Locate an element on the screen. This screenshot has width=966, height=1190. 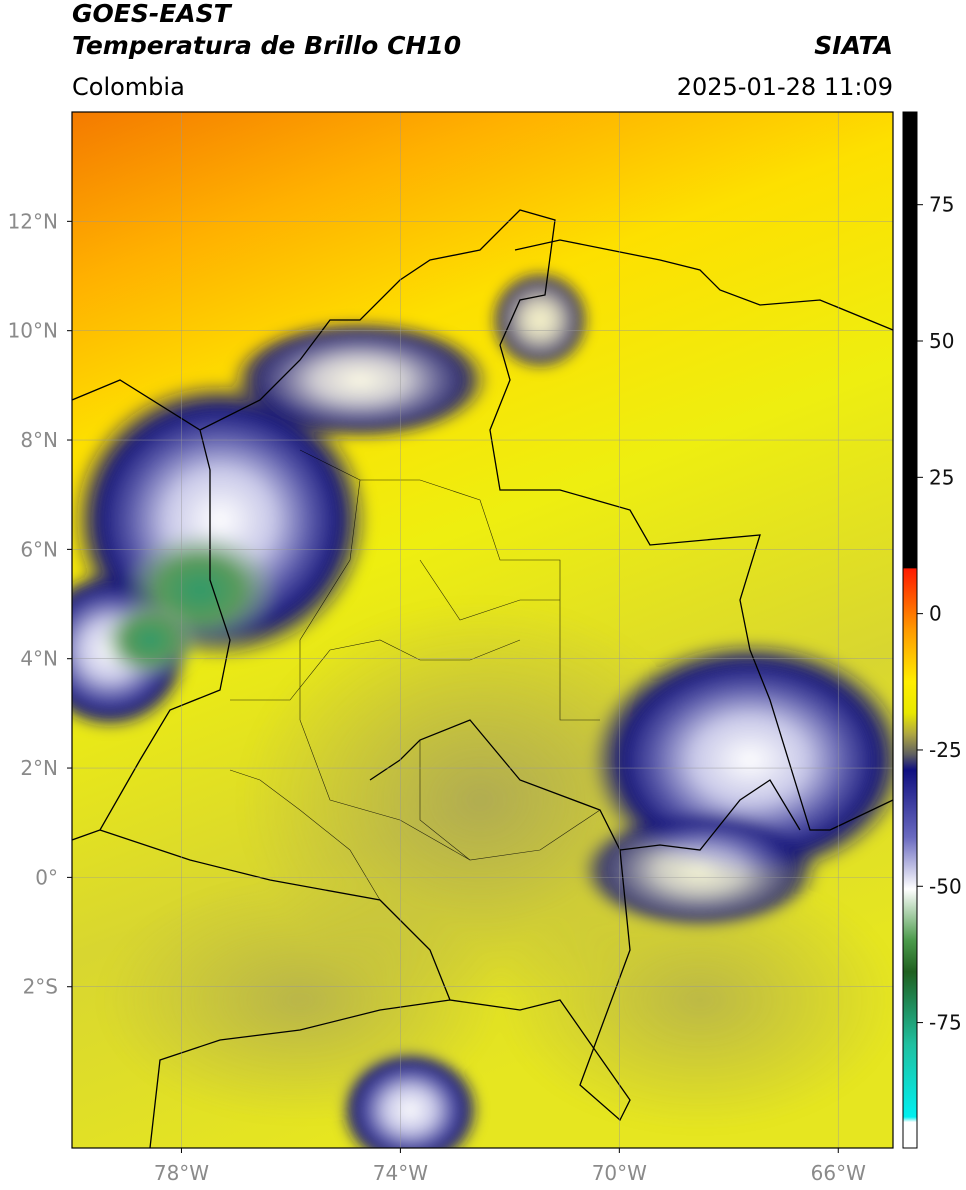
x-tick-label: 66°W is located at coordinates (838, 1173).